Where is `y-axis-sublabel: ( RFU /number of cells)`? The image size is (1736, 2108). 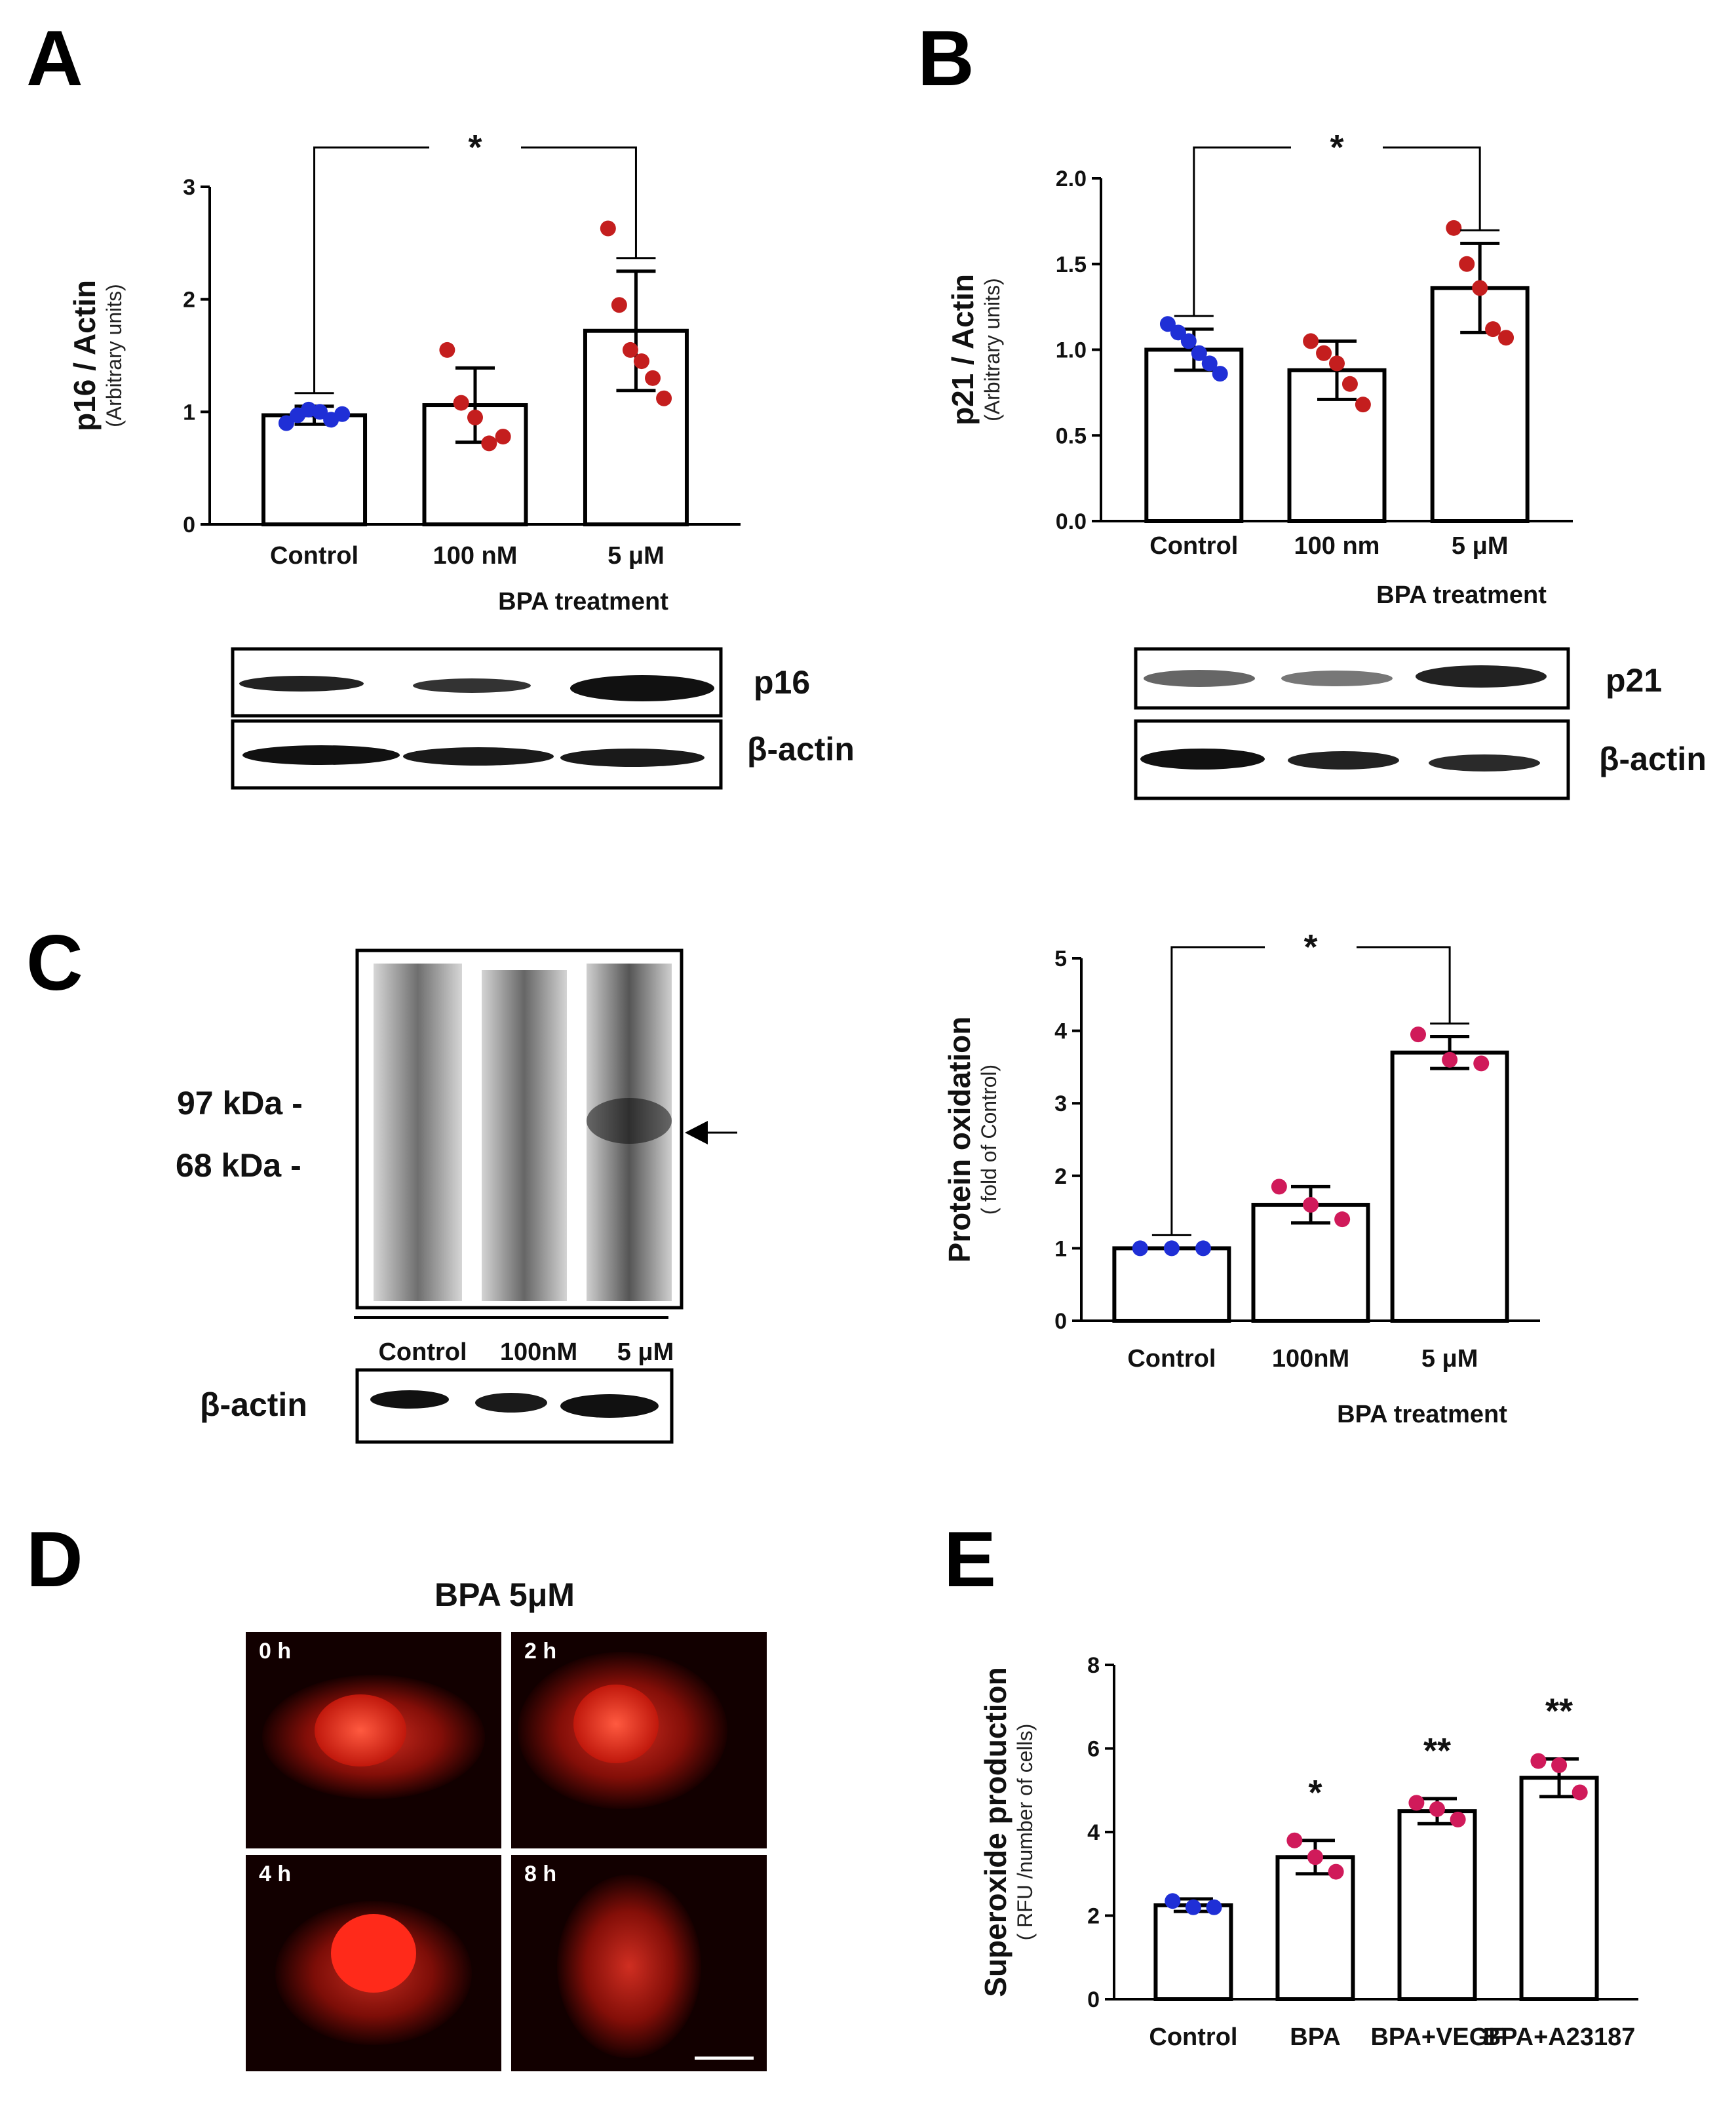
y-axis-sublabel: ( RFU /number of cells) is located at coordinates (1025, 1832).